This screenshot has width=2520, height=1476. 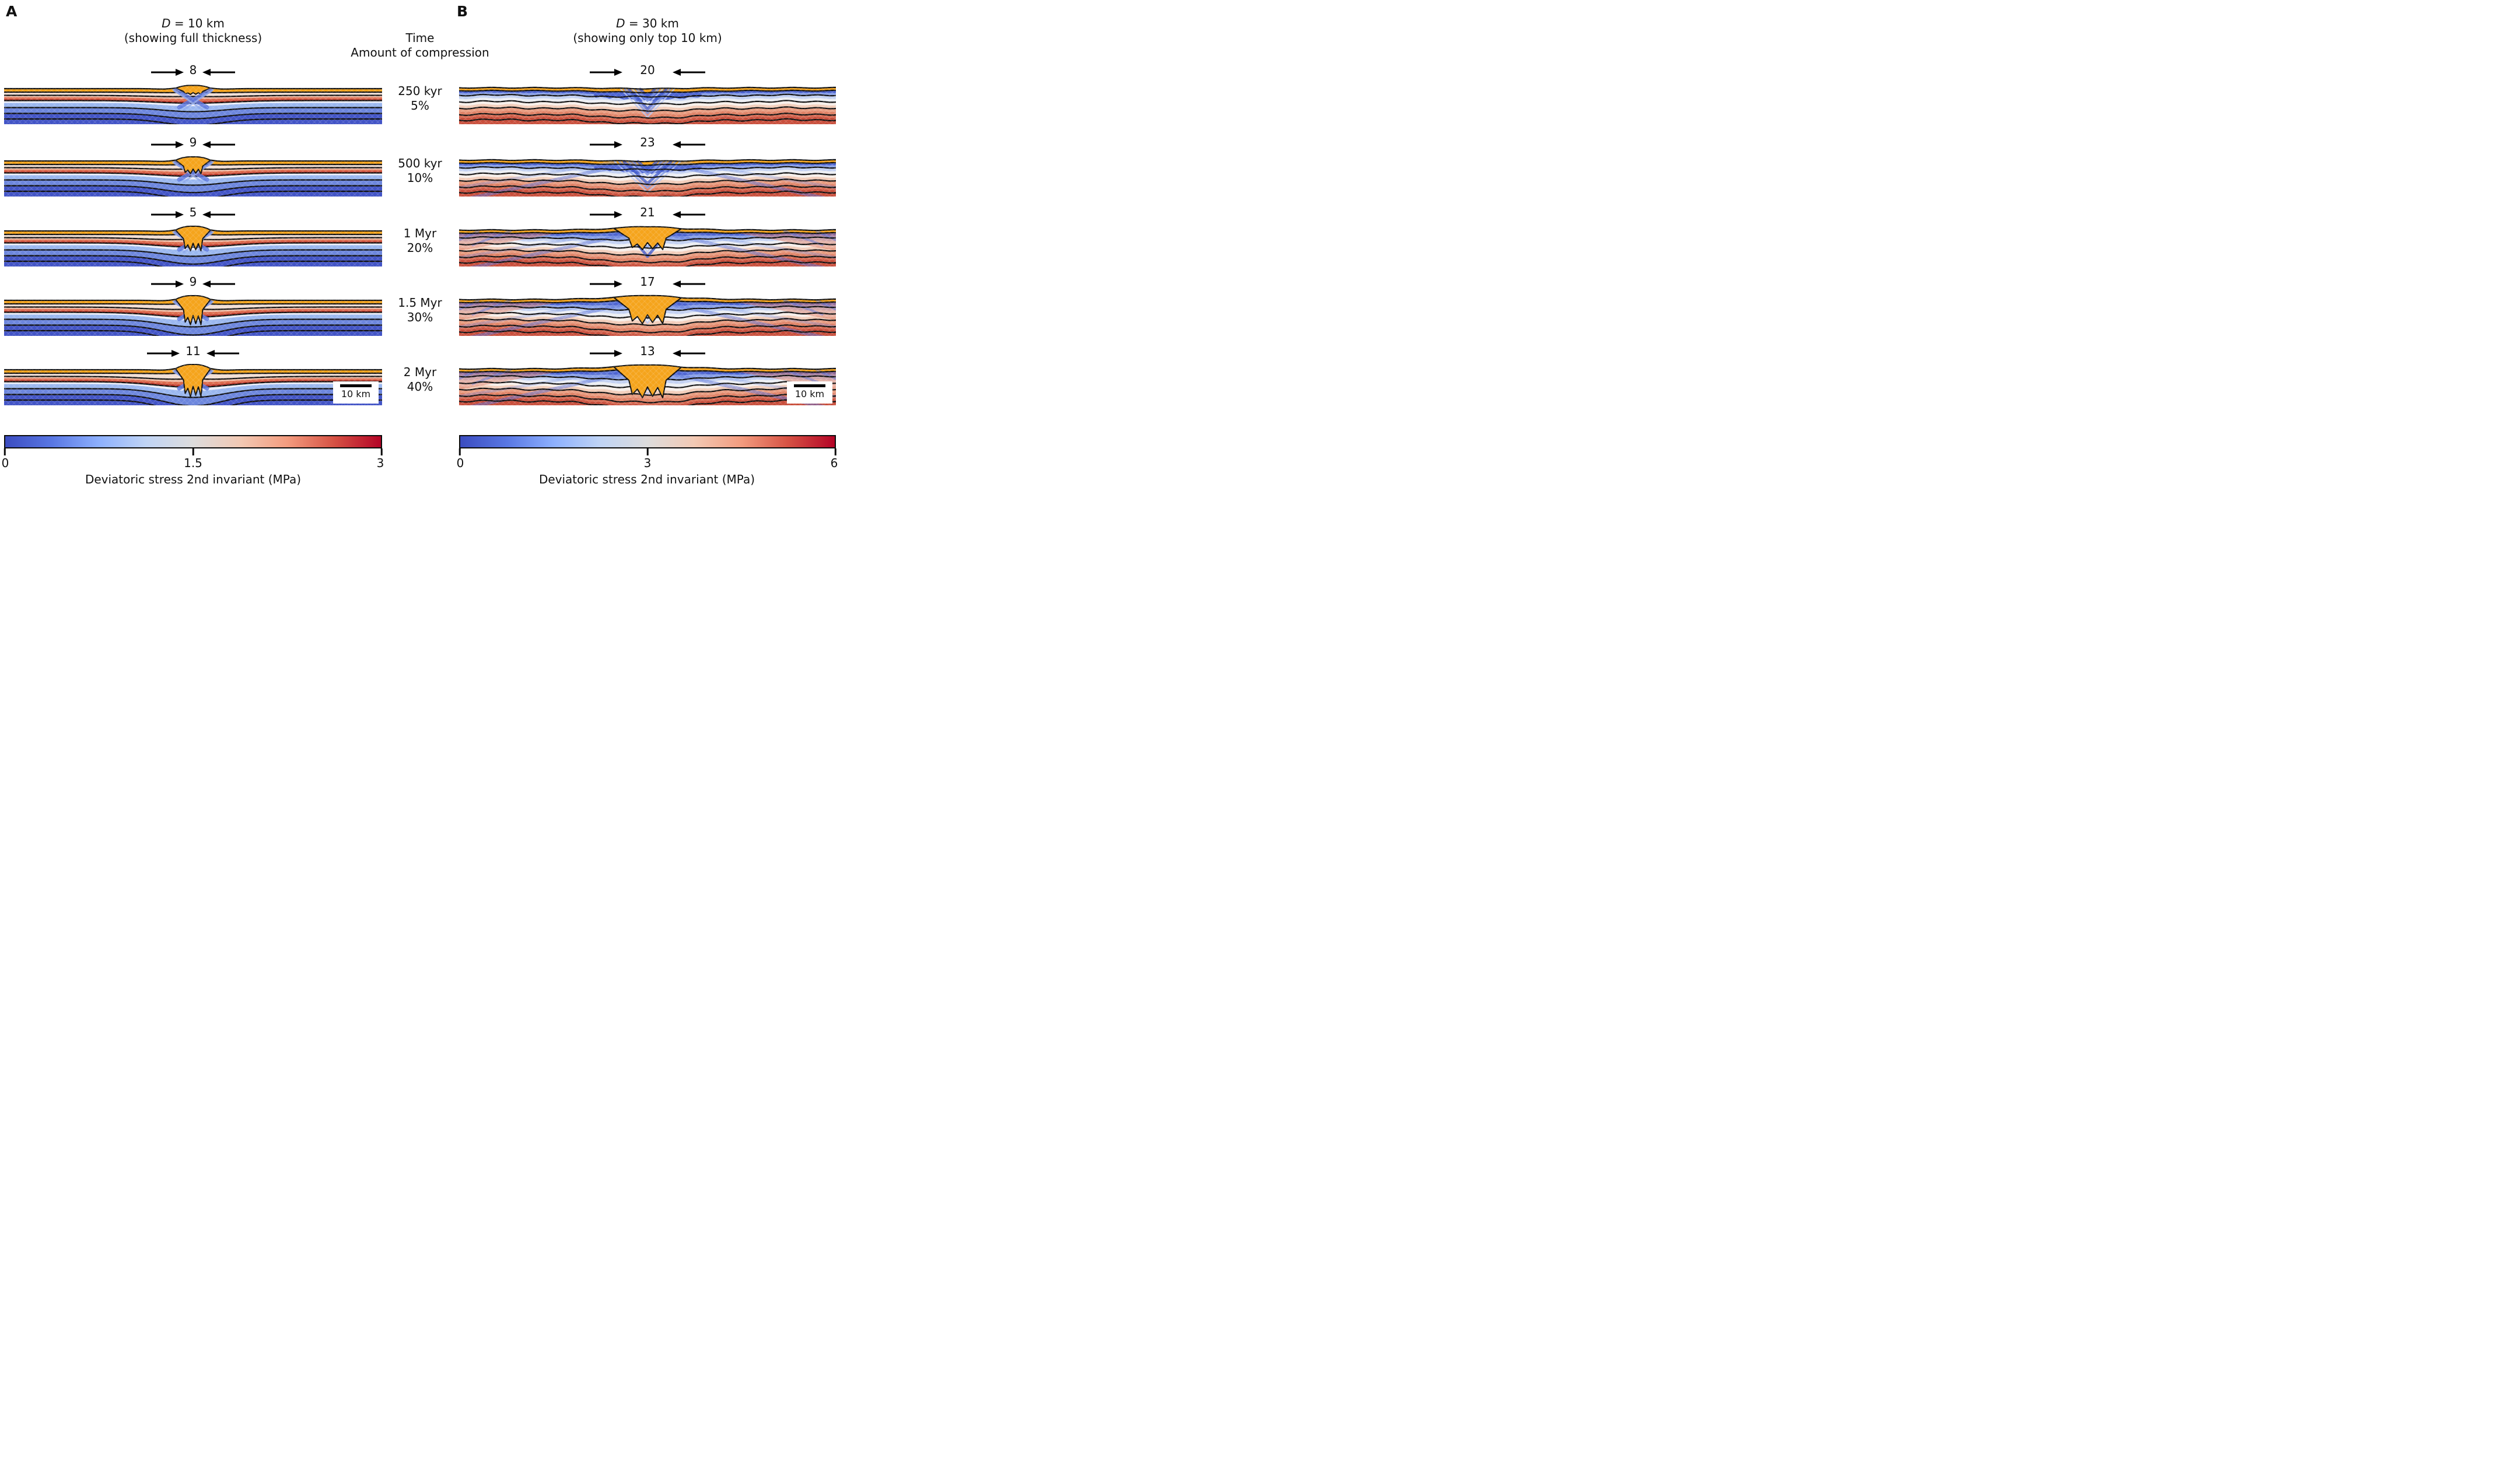 What do you see at coordinates (647, 463) in the screenshot?
I see `colorbar-b-ticklabel-mid: 3` at bounding box center [647, 463].